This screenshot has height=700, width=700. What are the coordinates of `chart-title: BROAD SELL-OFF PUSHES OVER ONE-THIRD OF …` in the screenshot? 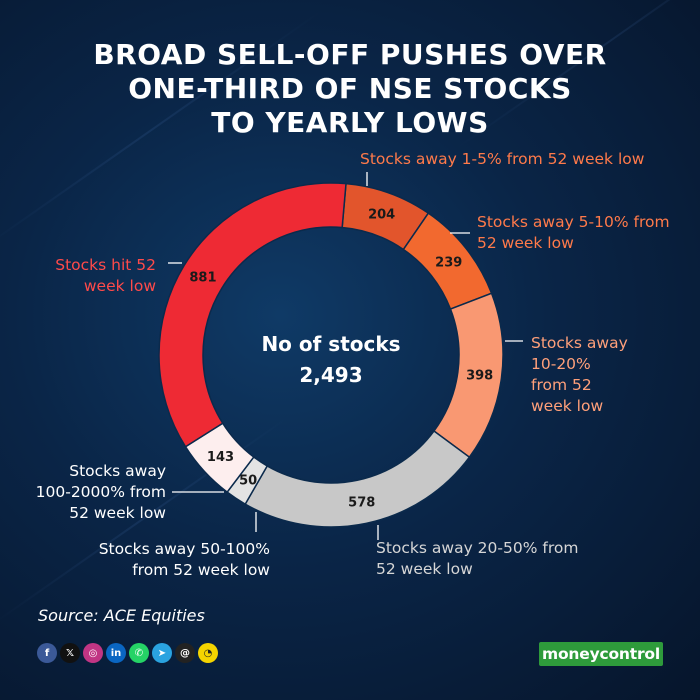 It's located at (350, 89).